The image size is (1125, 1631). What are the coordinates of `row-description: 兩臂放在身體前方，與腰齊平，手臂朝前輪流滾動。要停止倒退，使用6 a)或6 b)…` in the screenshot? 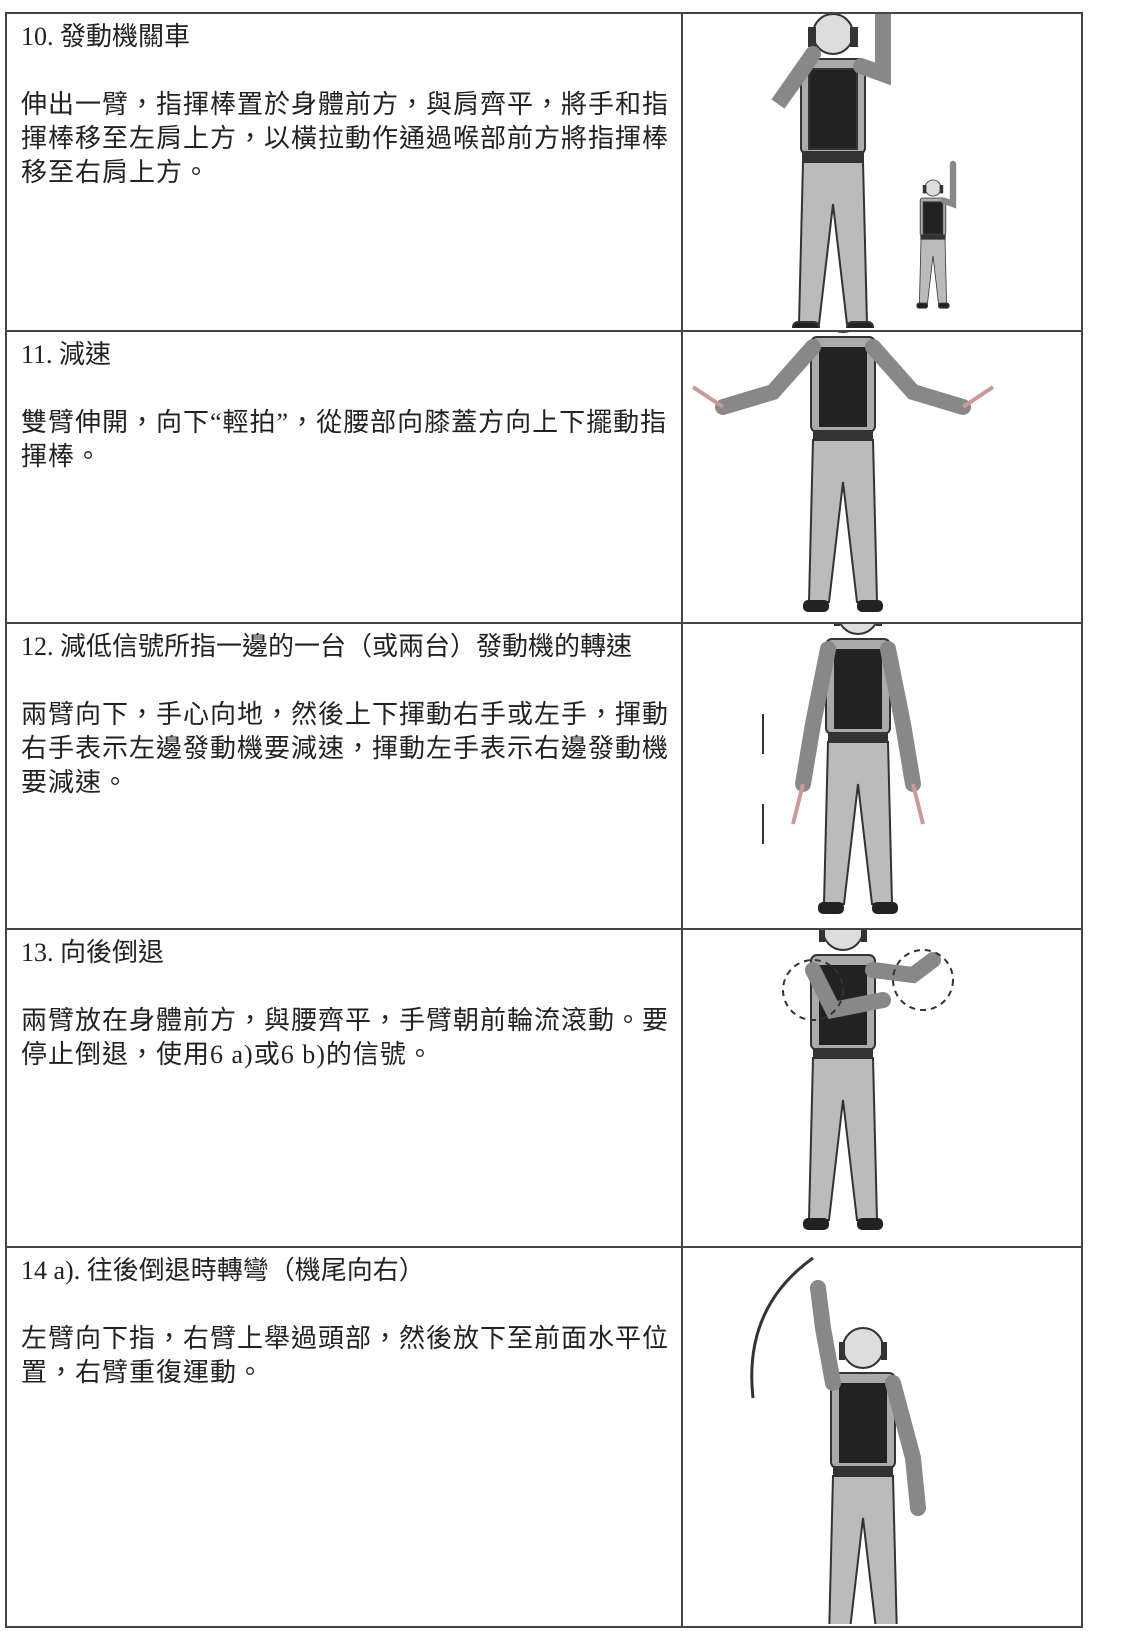 It's located at (345, 1037).